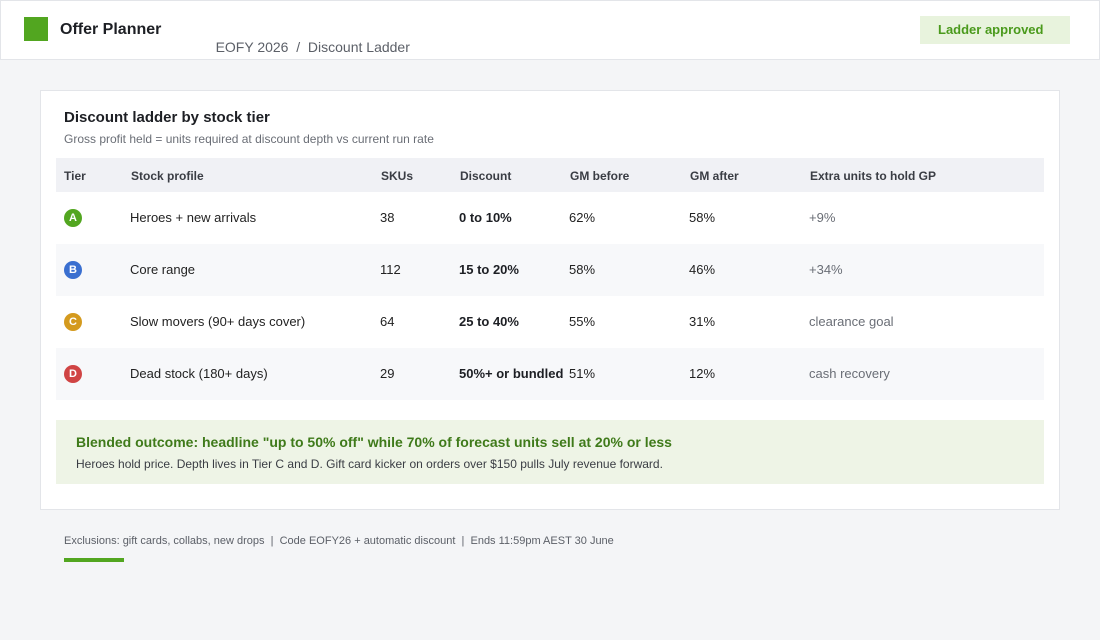  I want to click on tier-badge: B, so click(73, 270).